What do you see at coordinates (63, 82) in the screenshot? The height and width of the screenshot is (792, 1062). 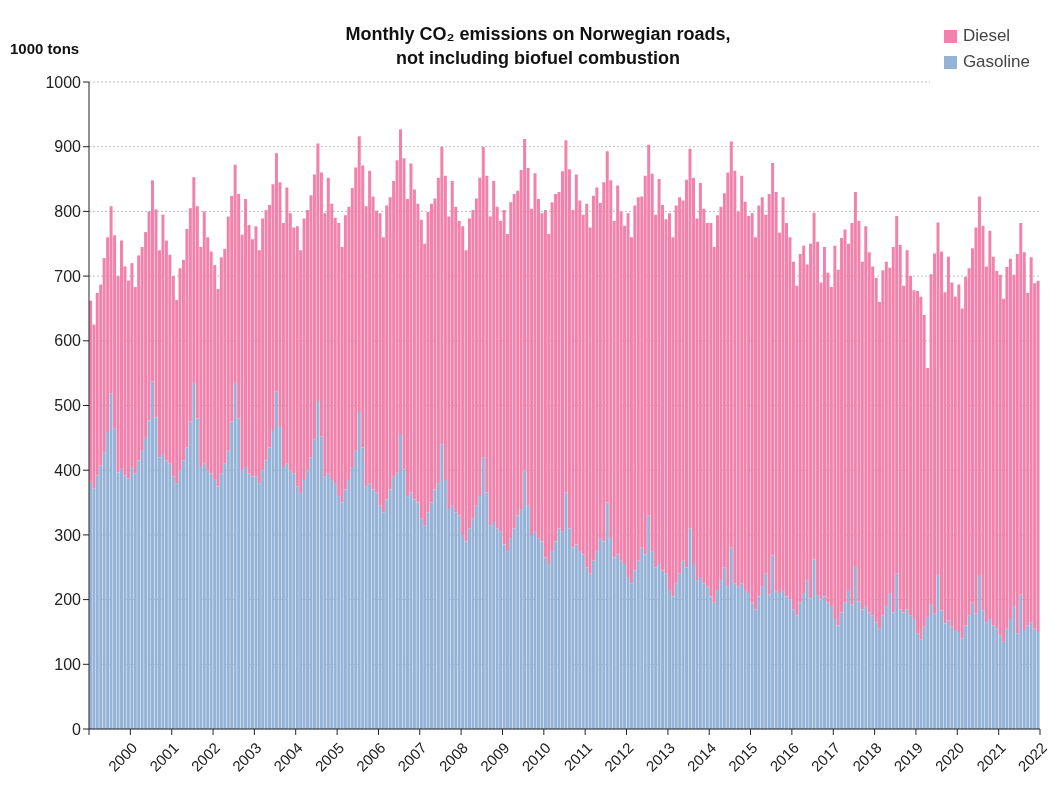 I see `y-tick-label: 1000` at bounding box center [63, 82].